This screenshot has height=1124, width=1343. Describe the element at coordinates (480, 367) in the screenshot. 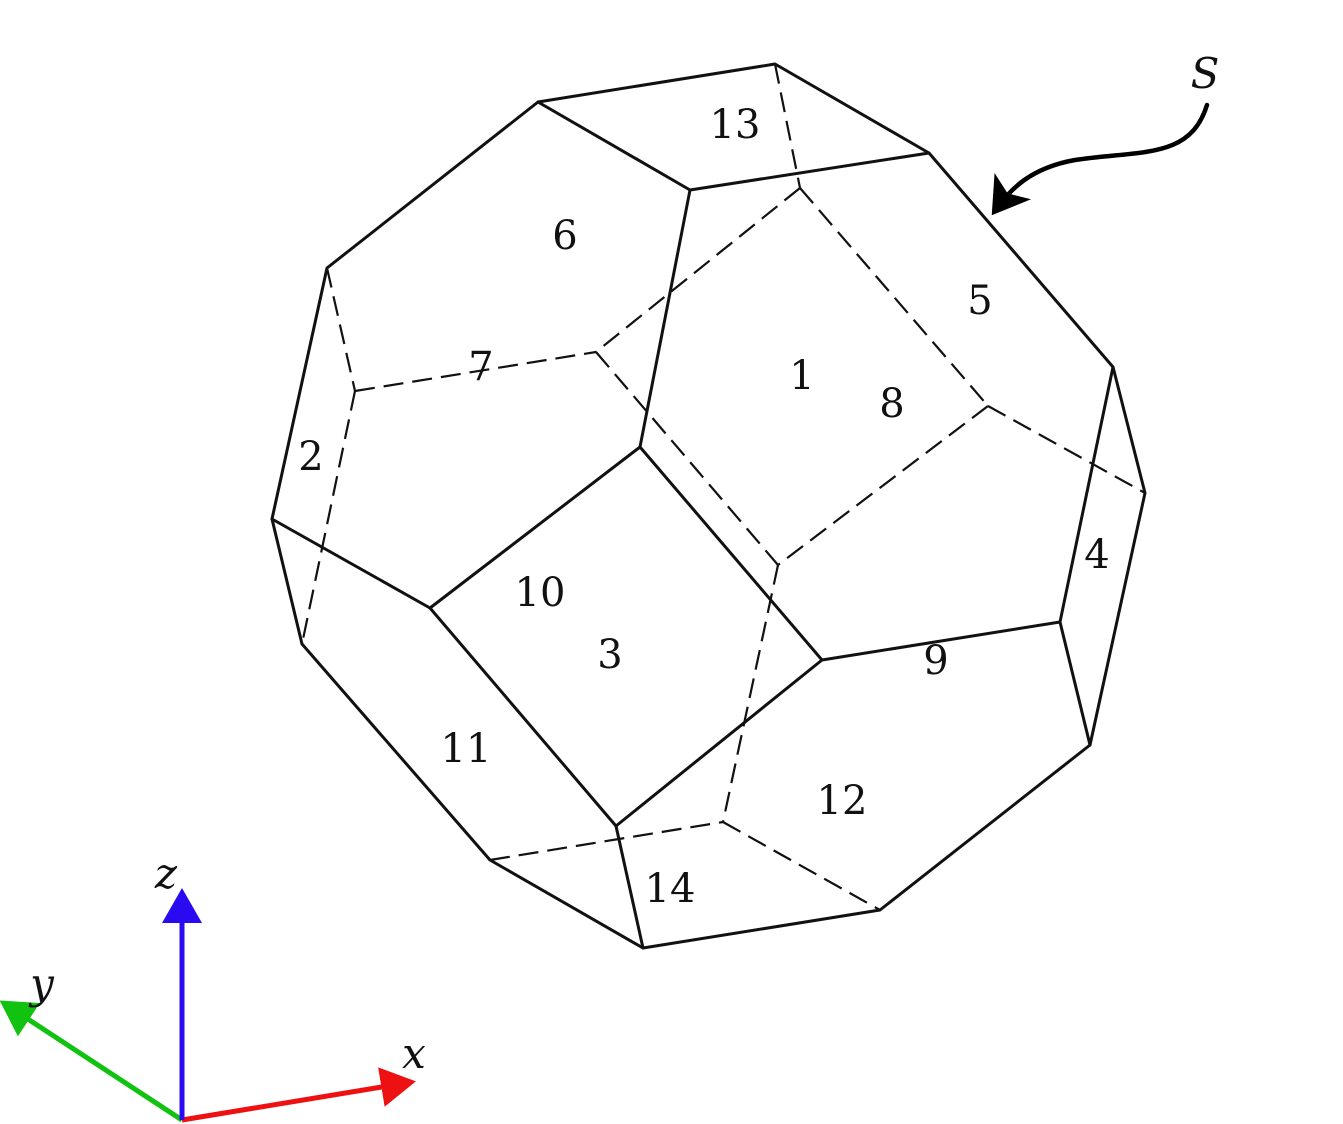

I see `face-label-7: 7` at that location.